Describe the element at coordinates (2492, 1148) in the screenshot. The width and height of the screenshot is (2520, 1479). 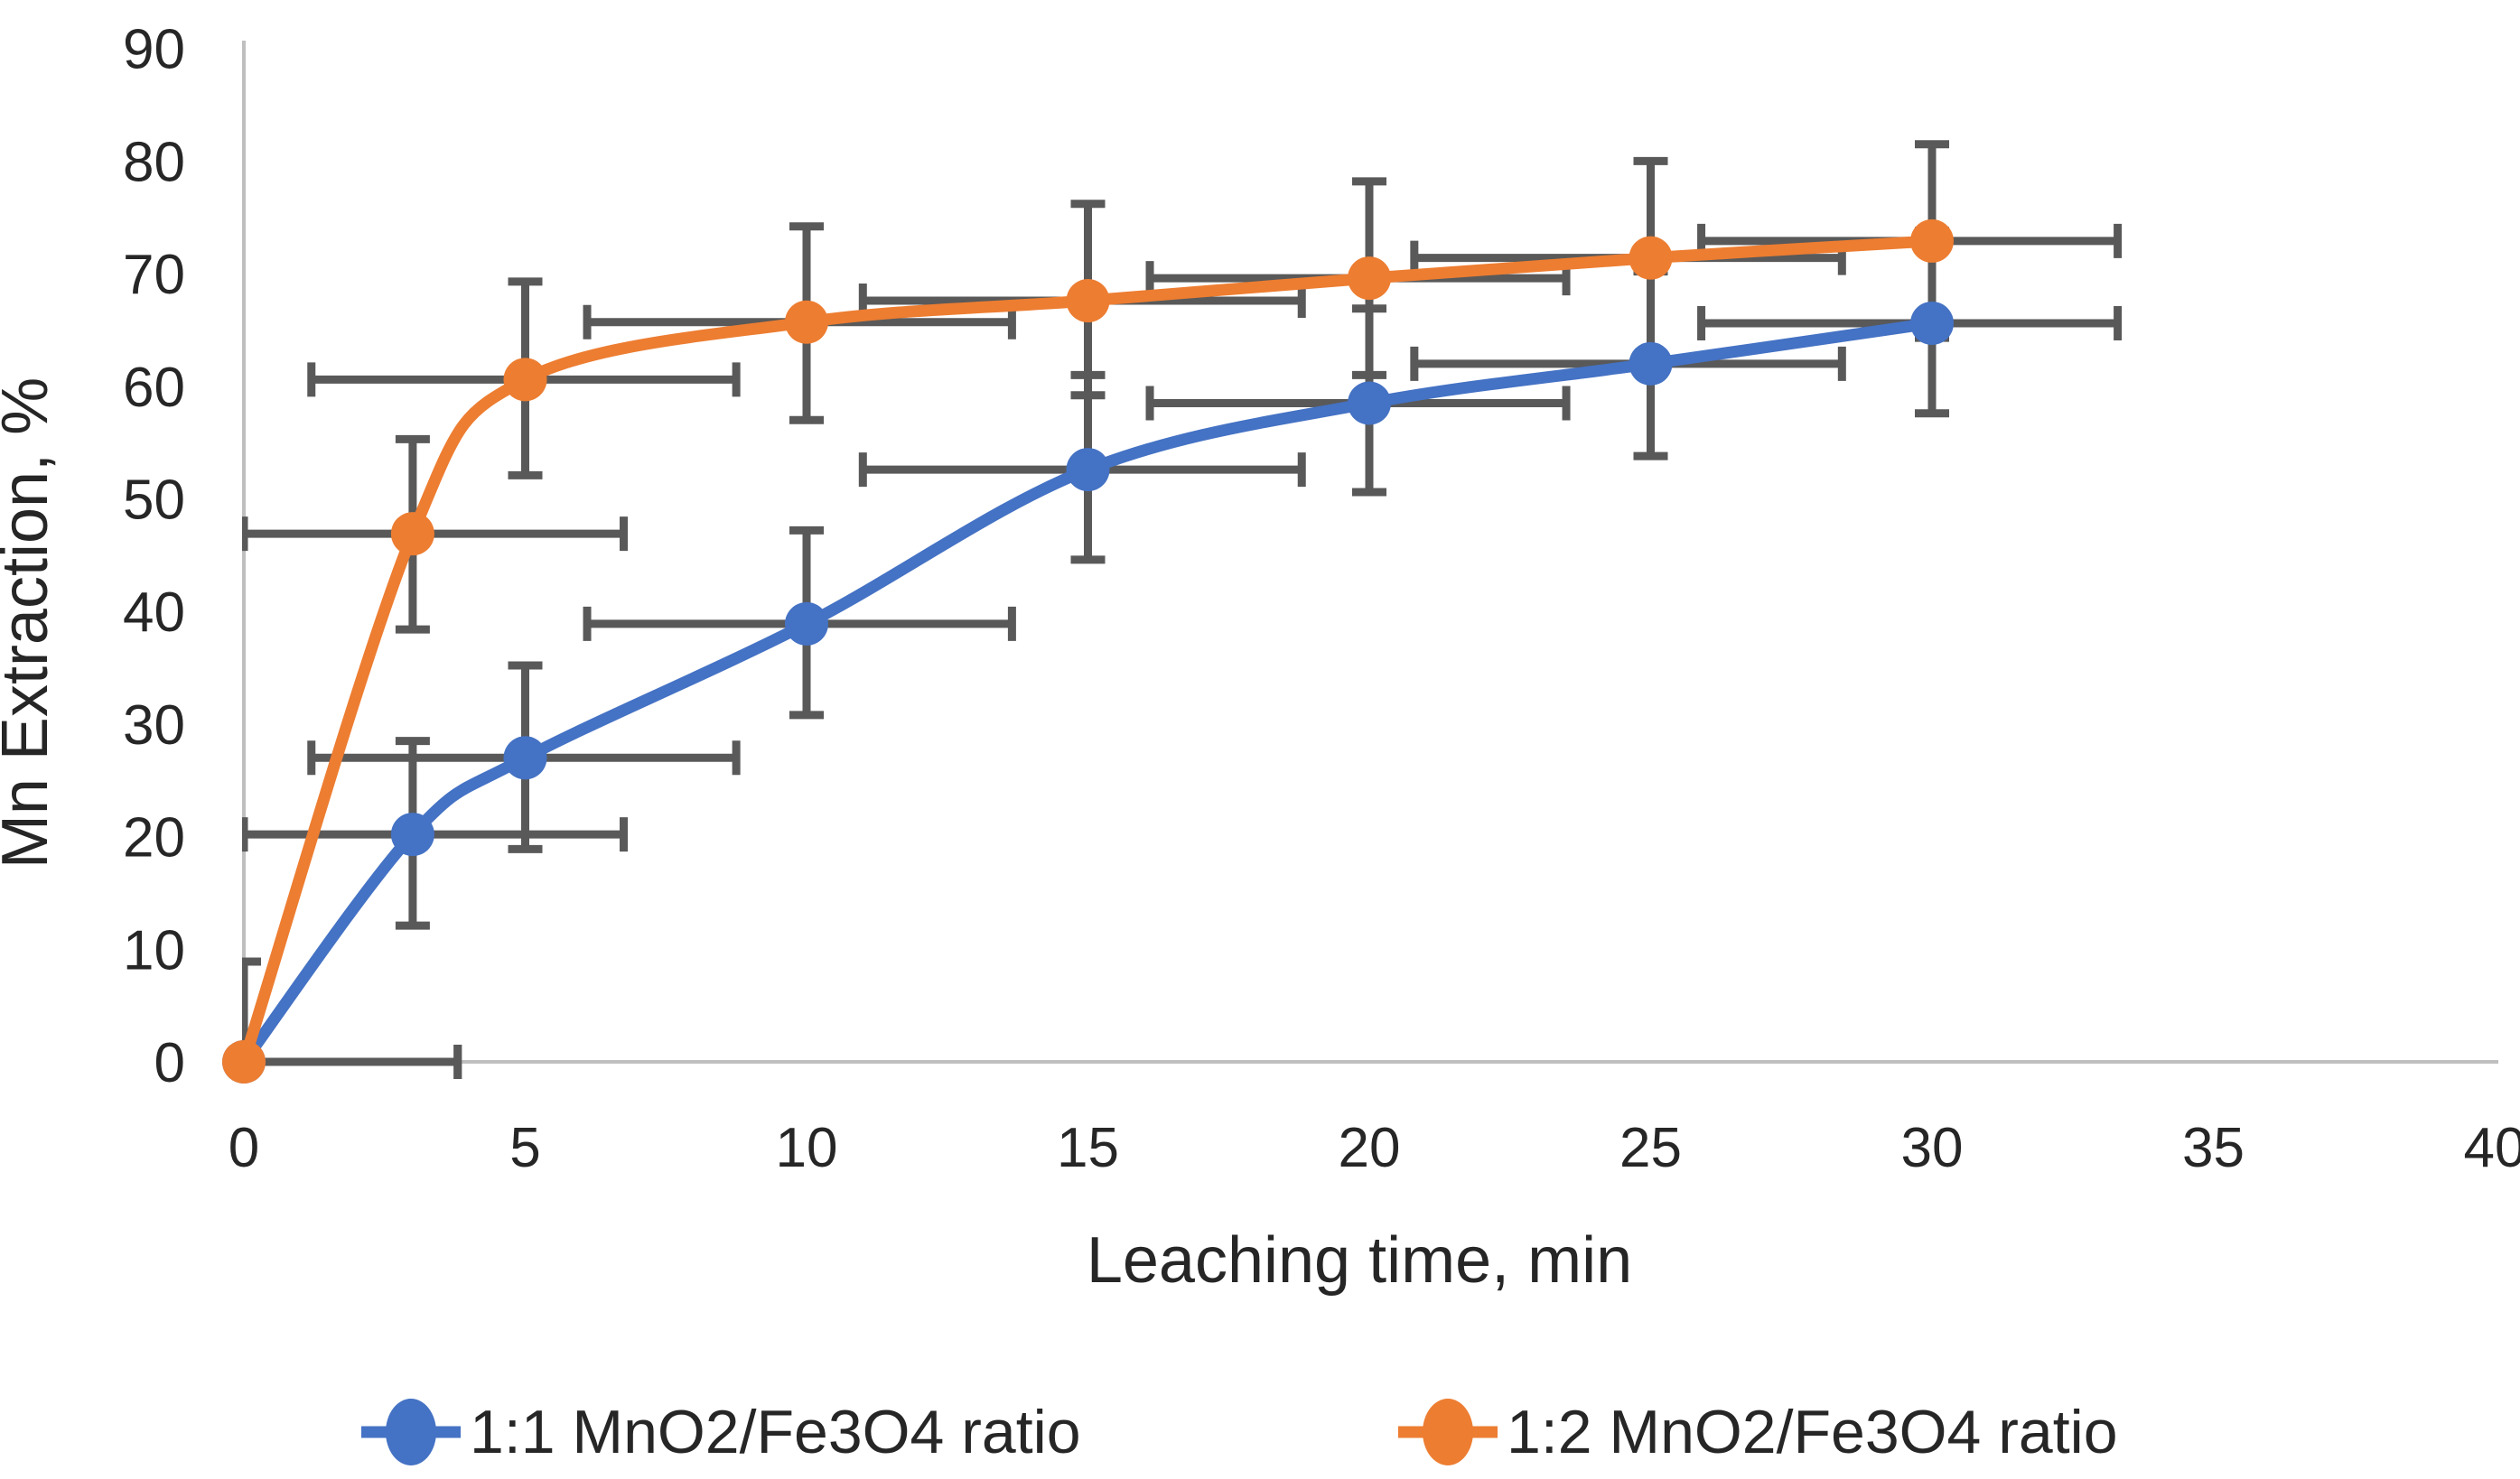
I see `x-tick-label: 40` at that location.